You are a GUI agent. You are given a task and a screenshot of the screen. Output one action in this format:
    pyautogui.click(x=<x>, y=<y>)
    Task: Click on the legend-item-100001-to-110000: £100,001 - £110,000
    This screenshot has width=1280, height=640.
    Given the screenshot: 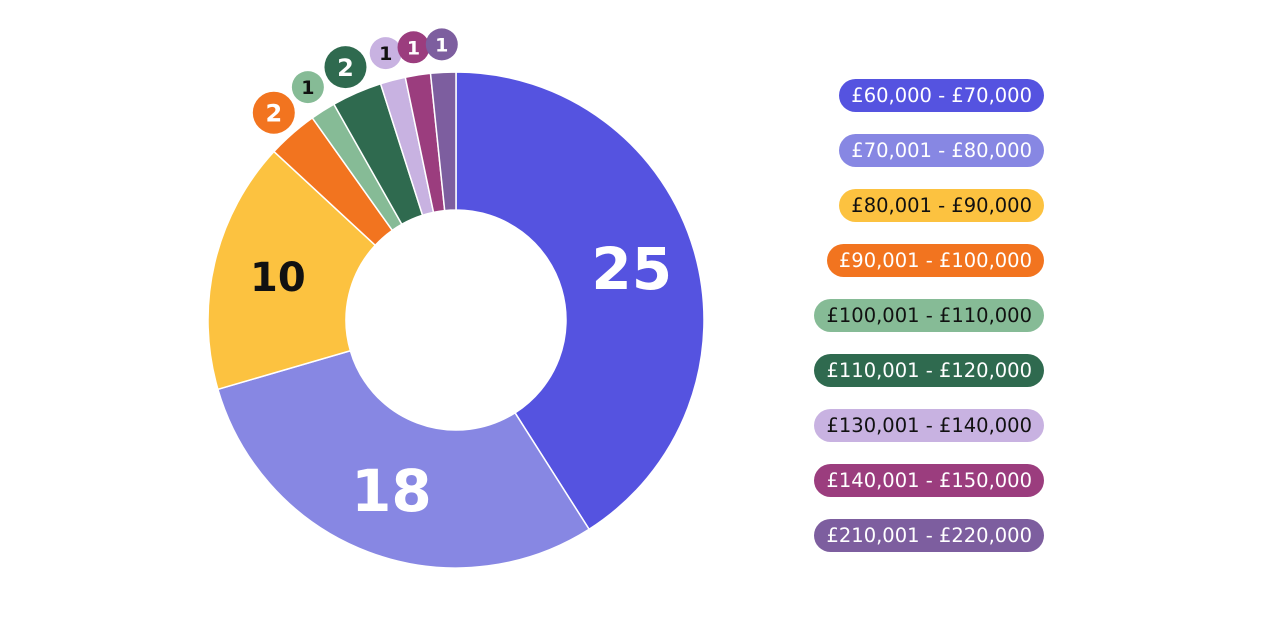 What is the action you would take?
    pyautogui.click(x=929, y=315)
    